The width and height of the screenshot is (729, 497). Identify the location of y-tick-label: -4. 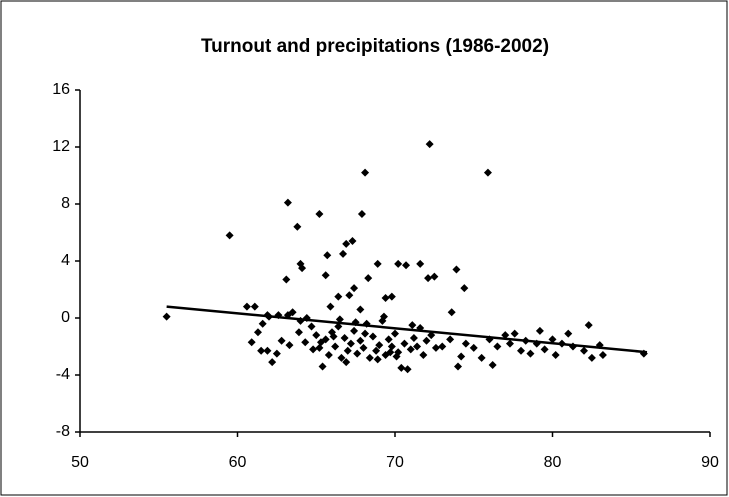
(63, 374).